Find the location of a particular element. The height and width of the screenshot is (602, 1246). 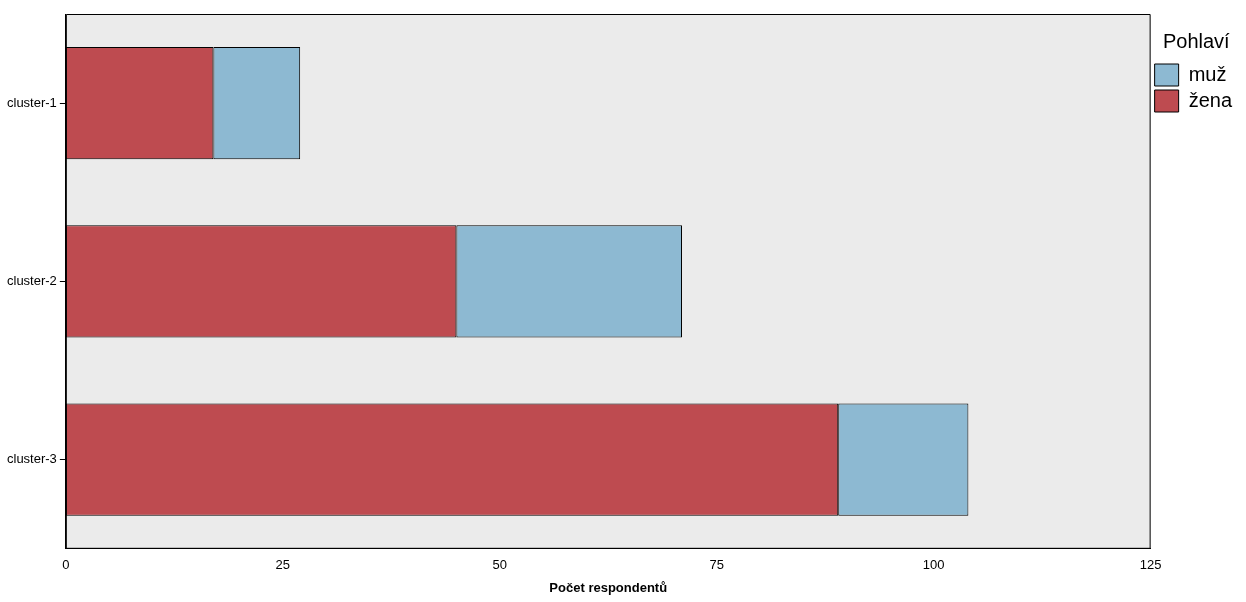

y-tick-label: cluster-3 is located at coordinates (31, 459).